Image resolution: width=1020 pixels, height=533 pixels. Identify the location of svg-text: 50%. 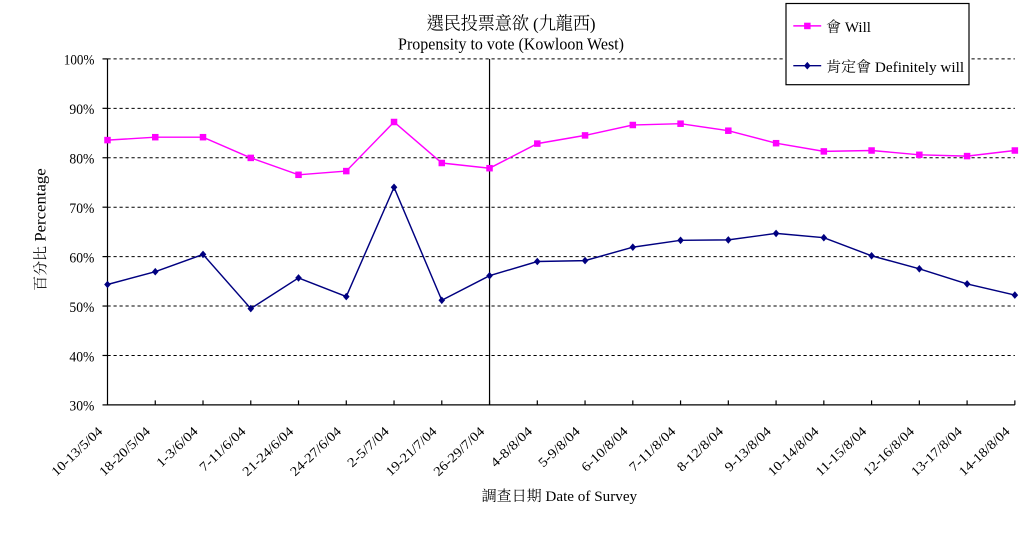
(81, 308).